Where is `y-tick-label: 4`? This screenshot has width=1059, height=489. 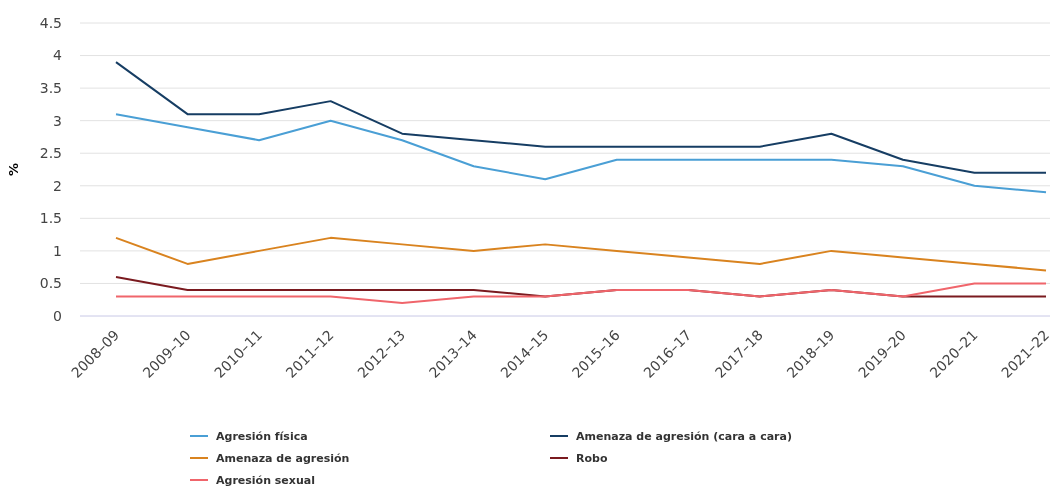
y-tick-label: 4 is located at coordinates (58, 55).